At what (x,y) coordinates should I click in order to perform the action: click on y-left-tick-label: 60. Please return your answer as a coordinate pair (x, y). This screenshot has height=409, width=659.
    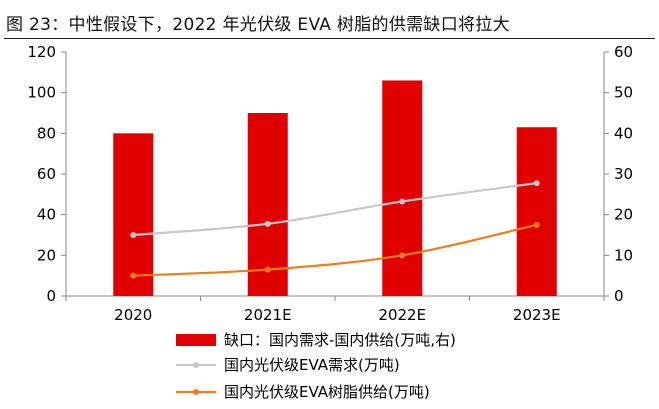
    Looking at the image, I should click on (46, 174).